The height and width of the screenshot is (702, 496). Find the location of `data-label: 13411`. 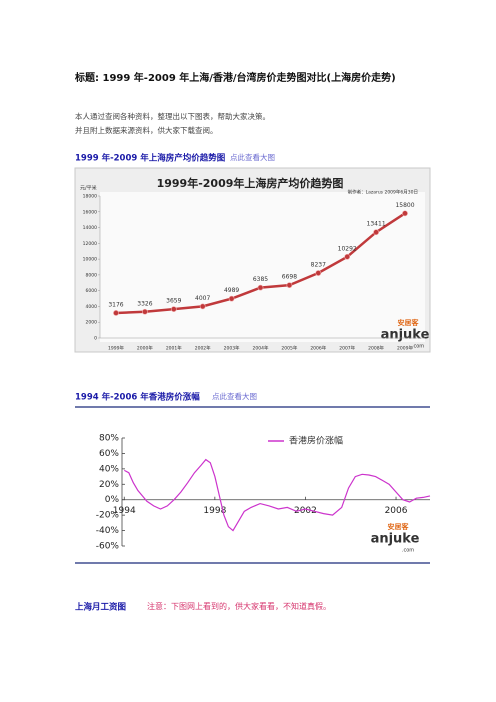

data-label: 13411 is located at coordinates (376, 224).